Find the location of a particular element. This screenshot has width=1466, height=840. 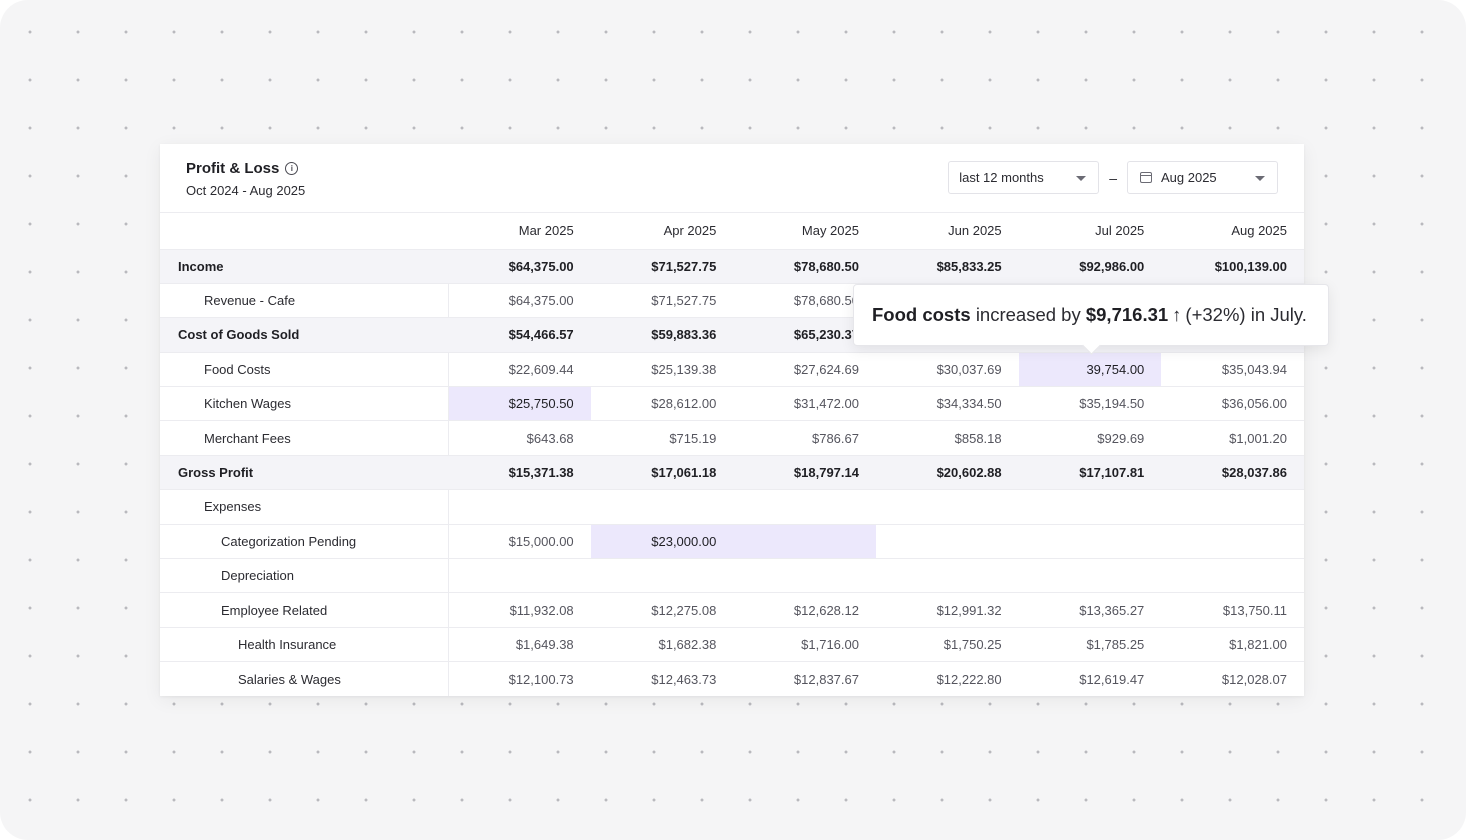

value-cell: $858.18 is located at coordinates (947, 438).